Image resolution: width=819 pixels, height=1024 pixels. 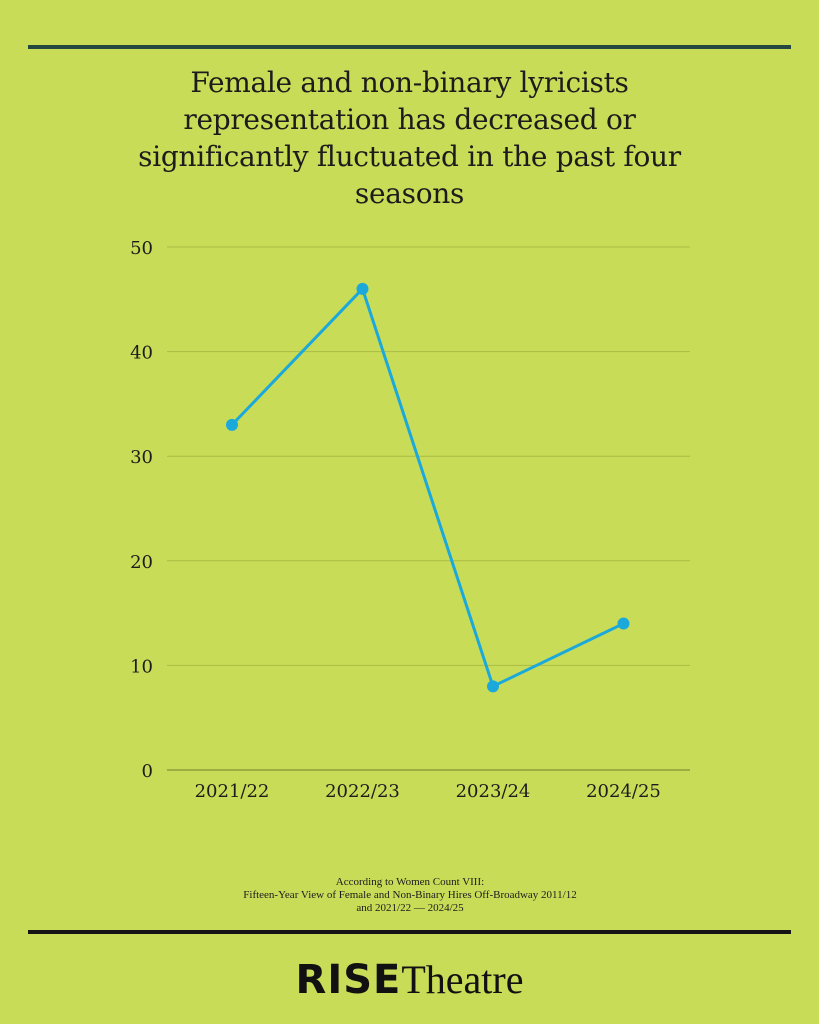 What do you see at coordinates (348, 980) in the screenshot?
I see `logo-rise: RISE` at bounding box center [348, 980].